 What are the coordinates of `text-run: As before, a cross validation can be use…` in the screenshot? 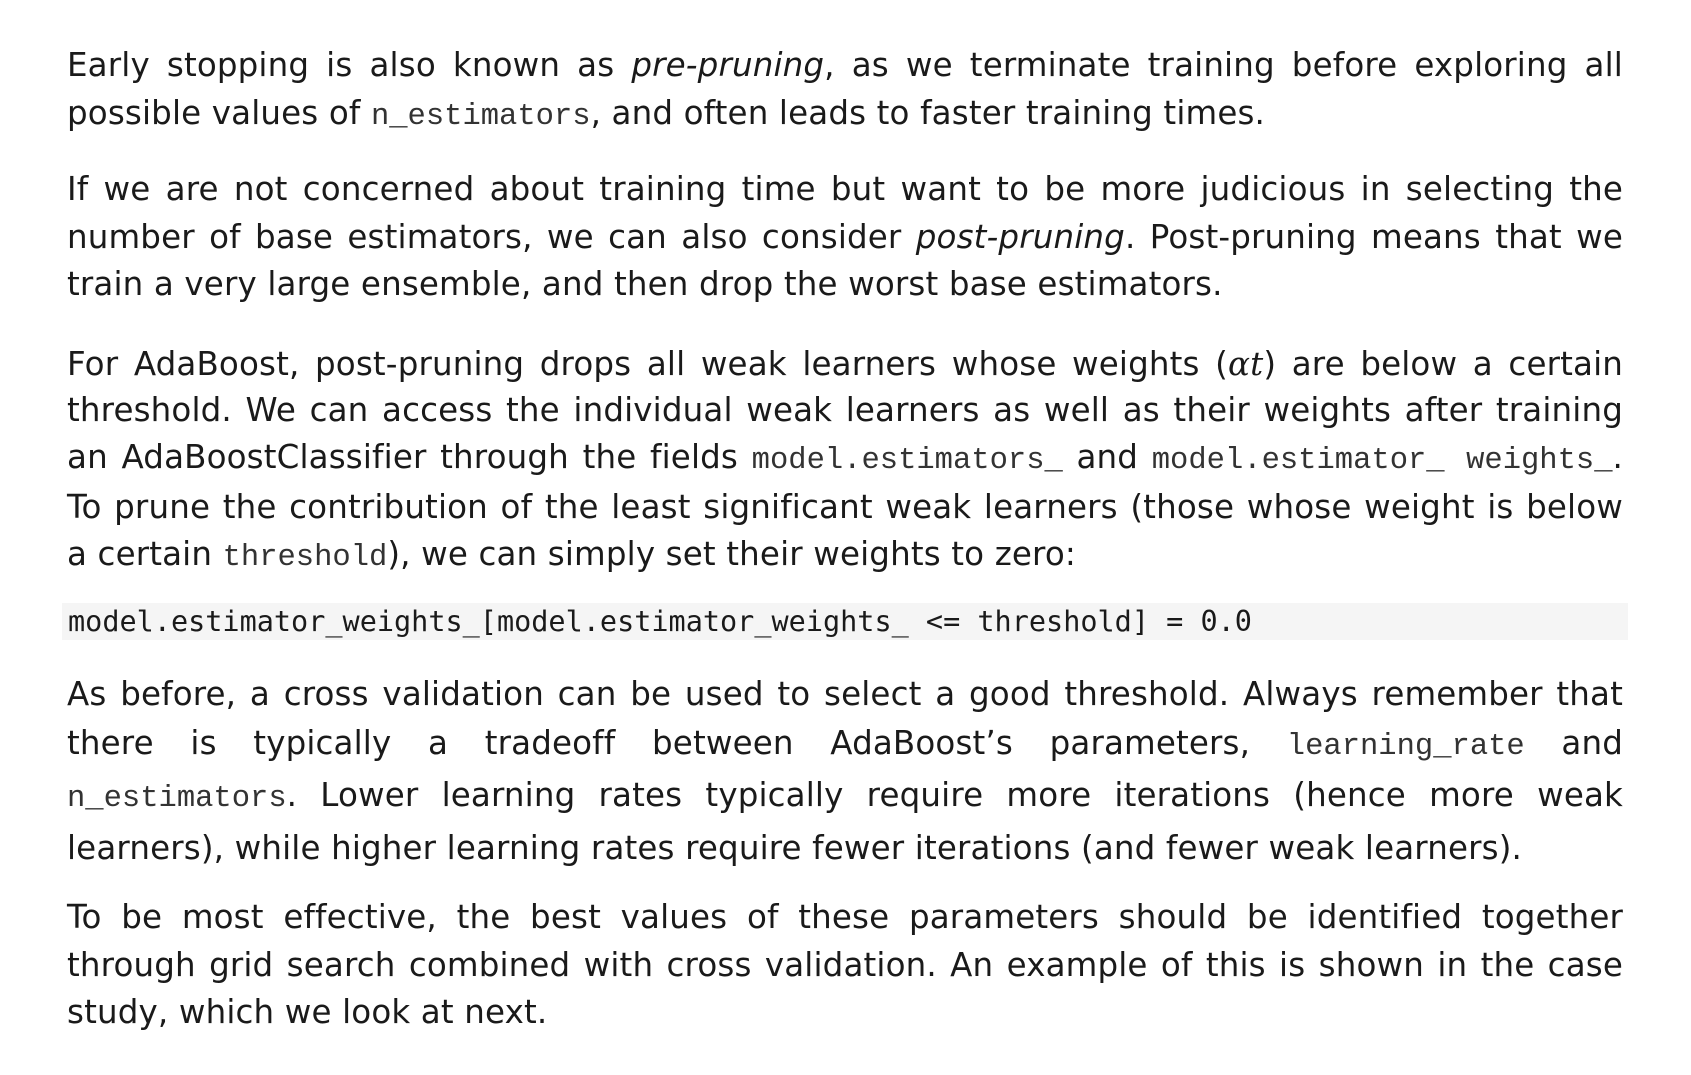 It's located at (845, 718).